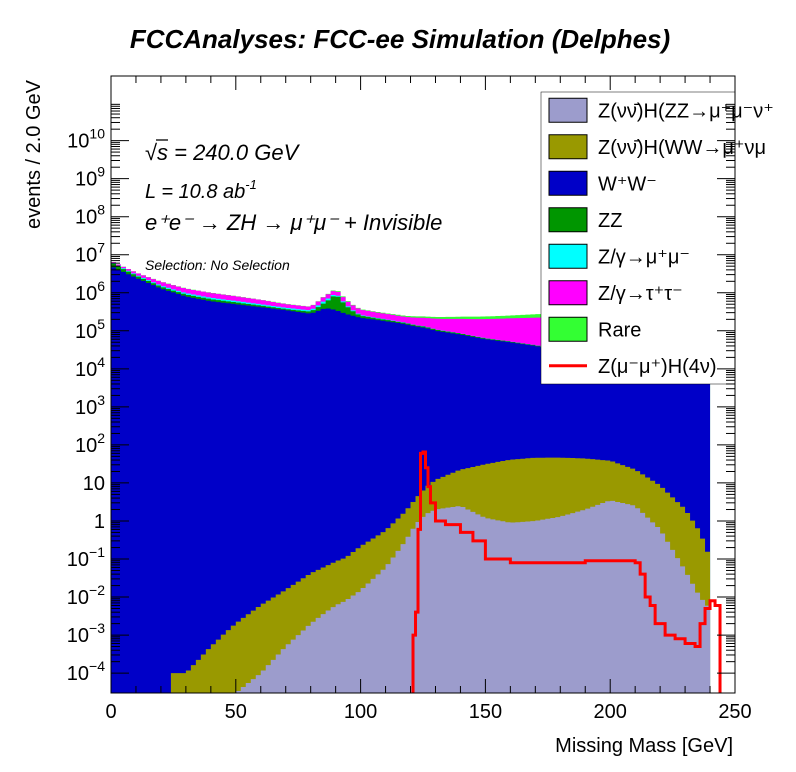 This screenshot has width=796, height=772. Describe the element at coordinates (90, 367) in the screenshot. I see `y-tick-label: 10⁴` at that location.